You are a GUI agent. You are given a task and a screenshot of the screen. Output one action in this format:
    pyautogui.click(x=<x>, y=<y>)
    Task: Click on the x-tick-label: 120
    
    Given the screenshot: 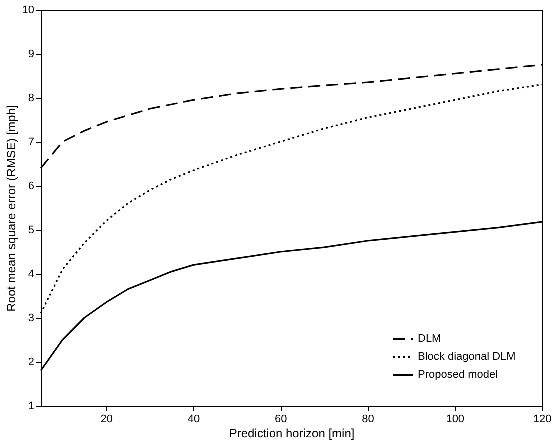 What is the action you would take?
    pyautogui.click(x=542, y=420)
    